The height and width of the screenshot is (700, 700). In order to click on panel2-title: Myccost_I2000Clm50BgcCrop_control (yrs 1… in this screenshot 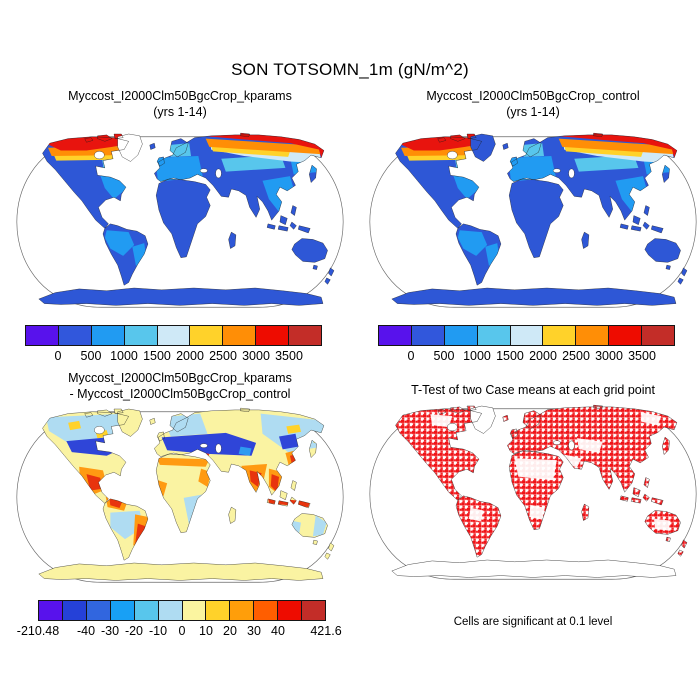, I will do `click(531, 104)`.